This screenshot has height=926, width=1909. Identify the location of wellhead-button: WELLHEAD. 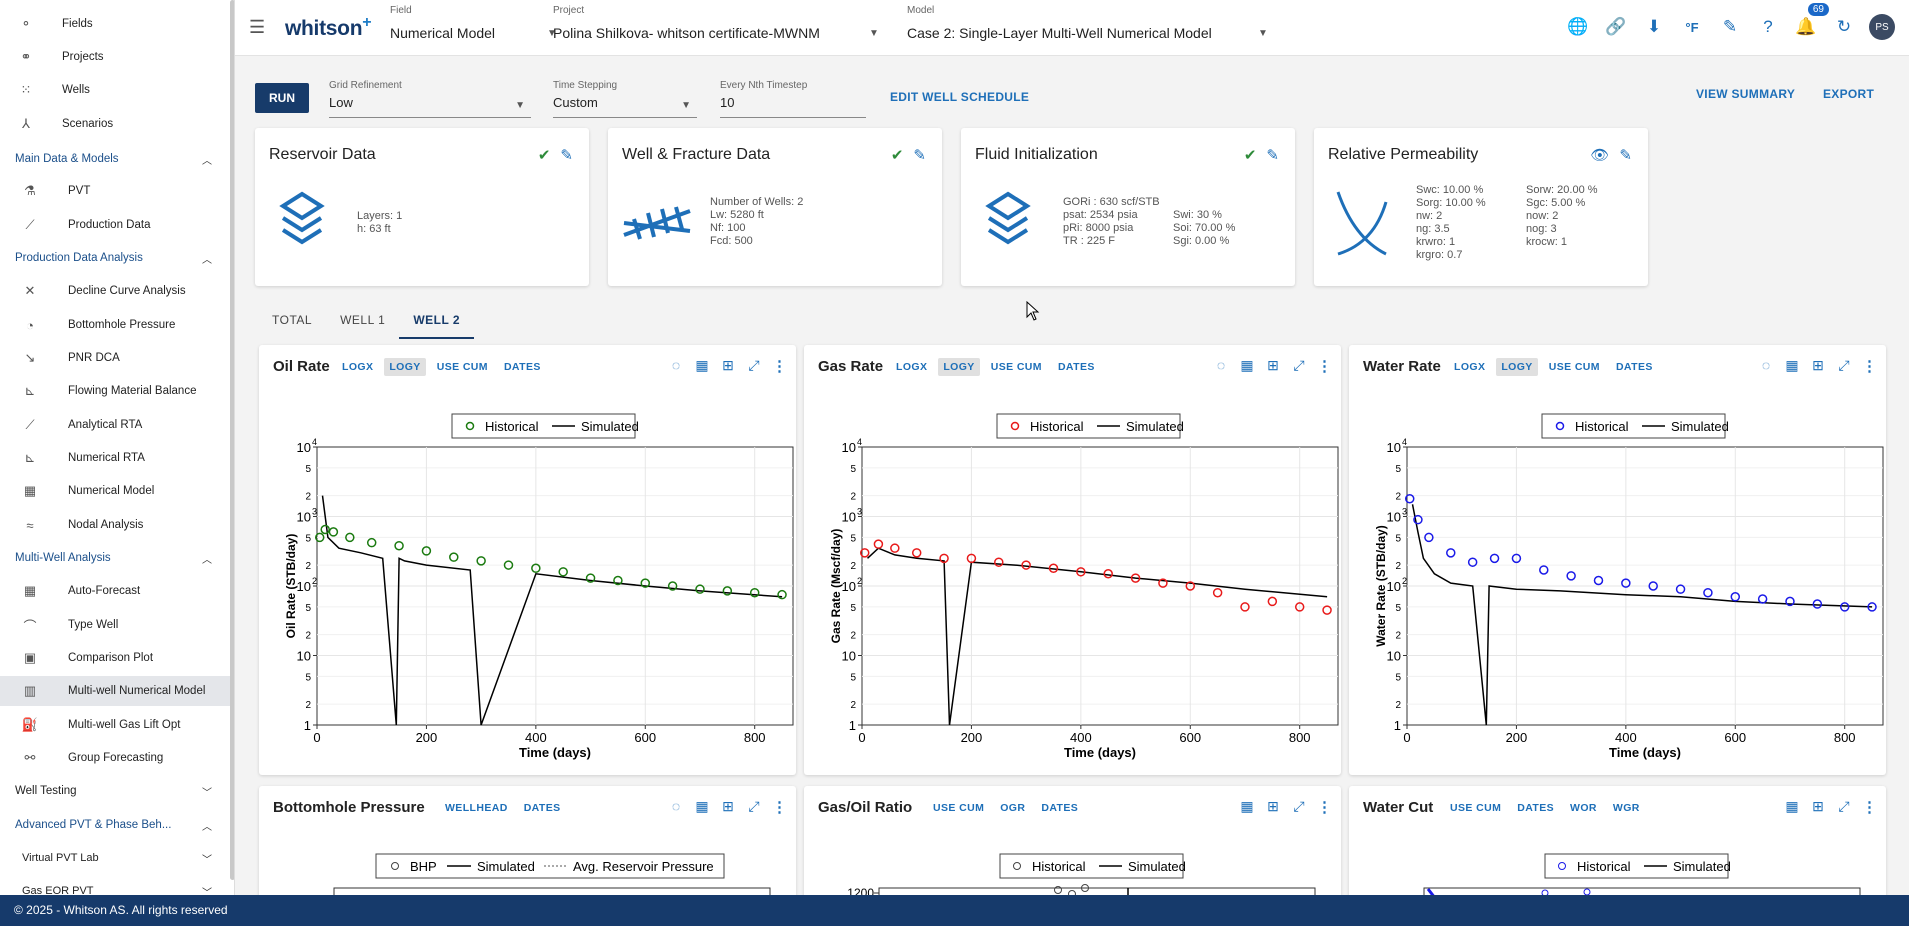
(476, 808).